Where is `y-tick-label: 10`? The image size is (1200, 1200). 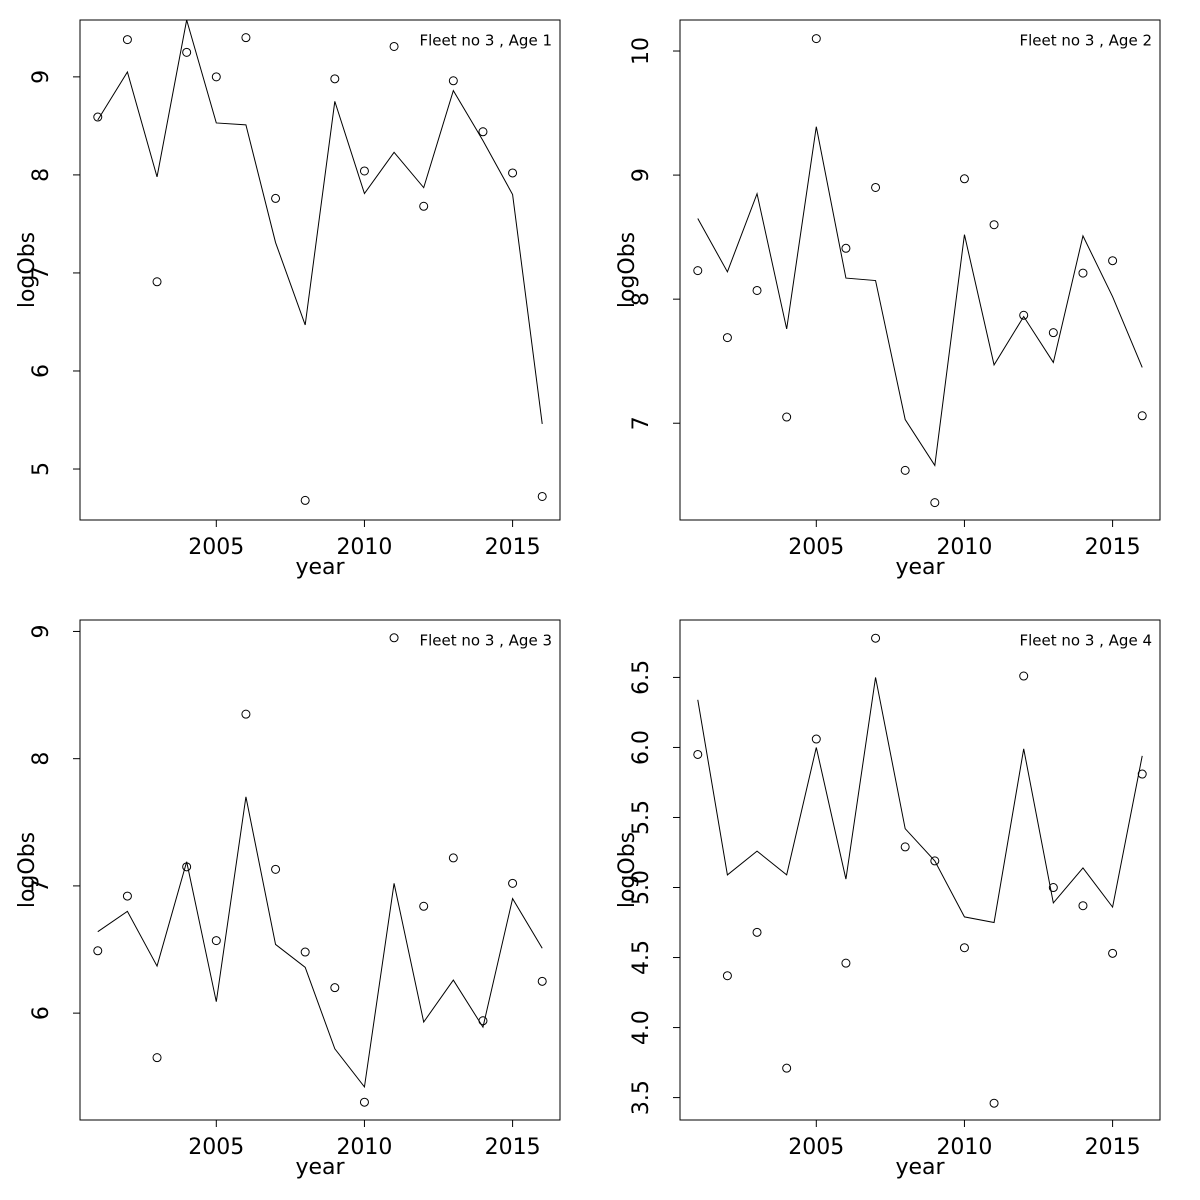 y-tick-label: 10 is located at coordinates (641, 51).